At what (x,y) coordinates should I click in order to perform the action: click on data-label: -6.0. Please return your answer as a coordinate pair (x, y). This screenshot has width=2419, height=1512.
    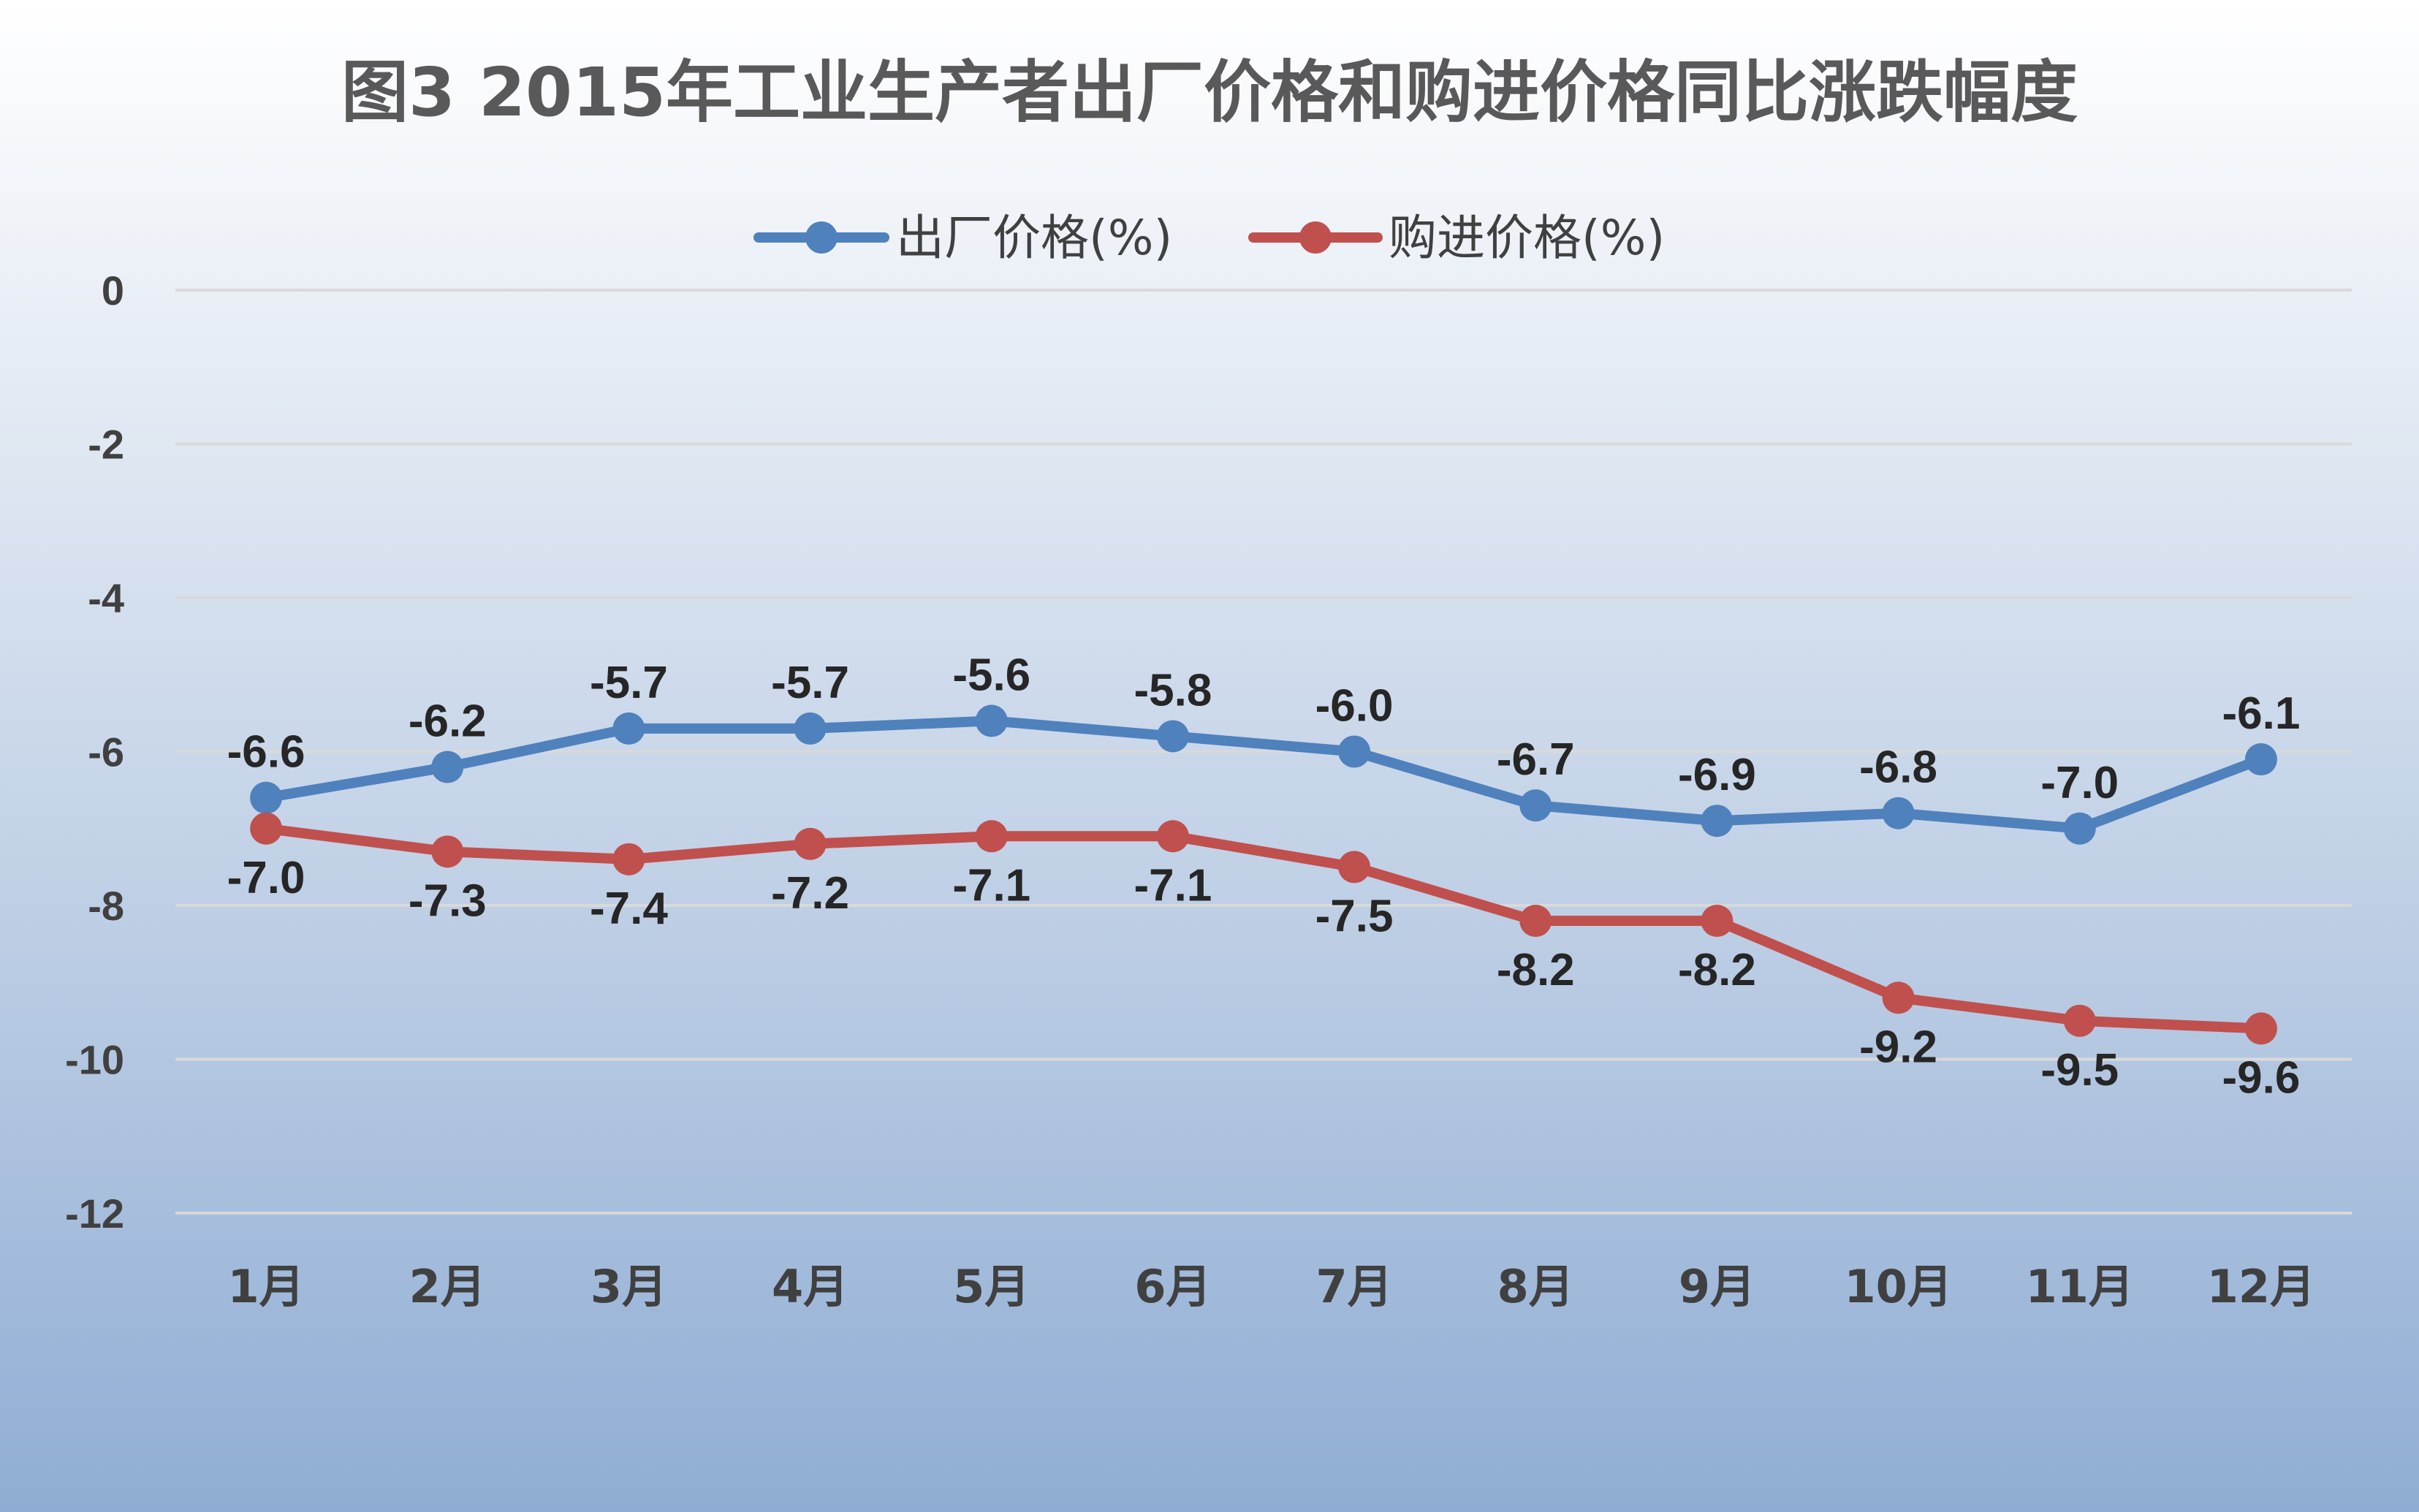
    Looking at the image, I should click on (1354, 707).